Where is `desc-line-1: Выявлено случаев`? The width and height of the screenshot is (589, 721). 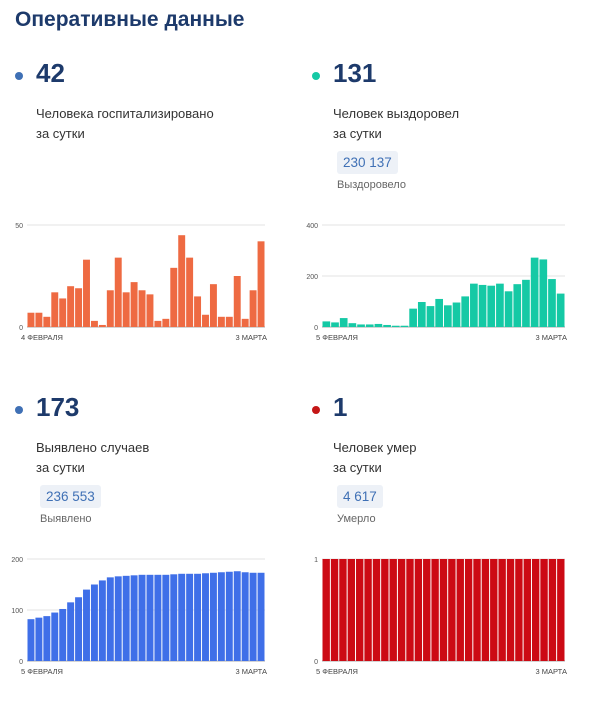 desc-line-1: Выявлено случаев is located at coordinates (93, 447).